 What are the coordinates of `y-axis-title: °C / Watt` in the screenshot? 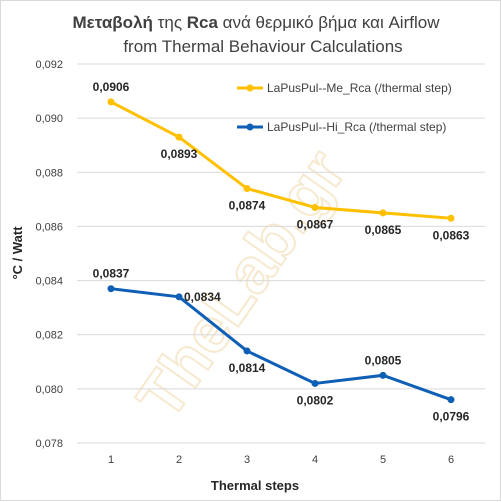 It's located at (17, 253).